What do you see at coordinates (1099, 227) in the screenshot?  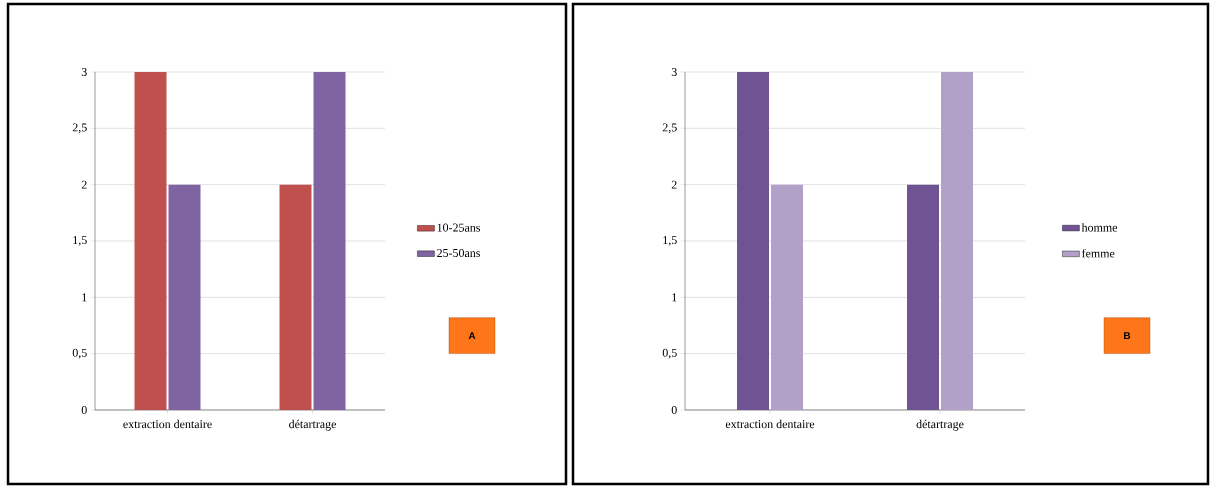 I see `legend-label: homme` at bounding box center [1099, 227].